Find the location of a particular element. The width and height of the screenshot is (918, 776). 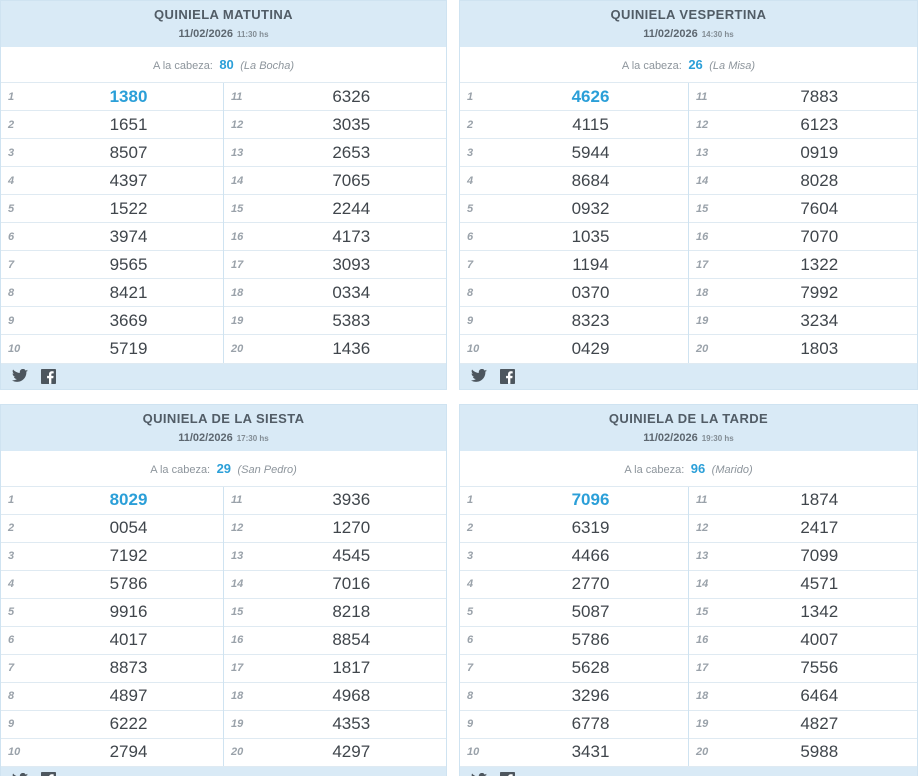

result-value: 8421 is located at coordinates (129, 292).